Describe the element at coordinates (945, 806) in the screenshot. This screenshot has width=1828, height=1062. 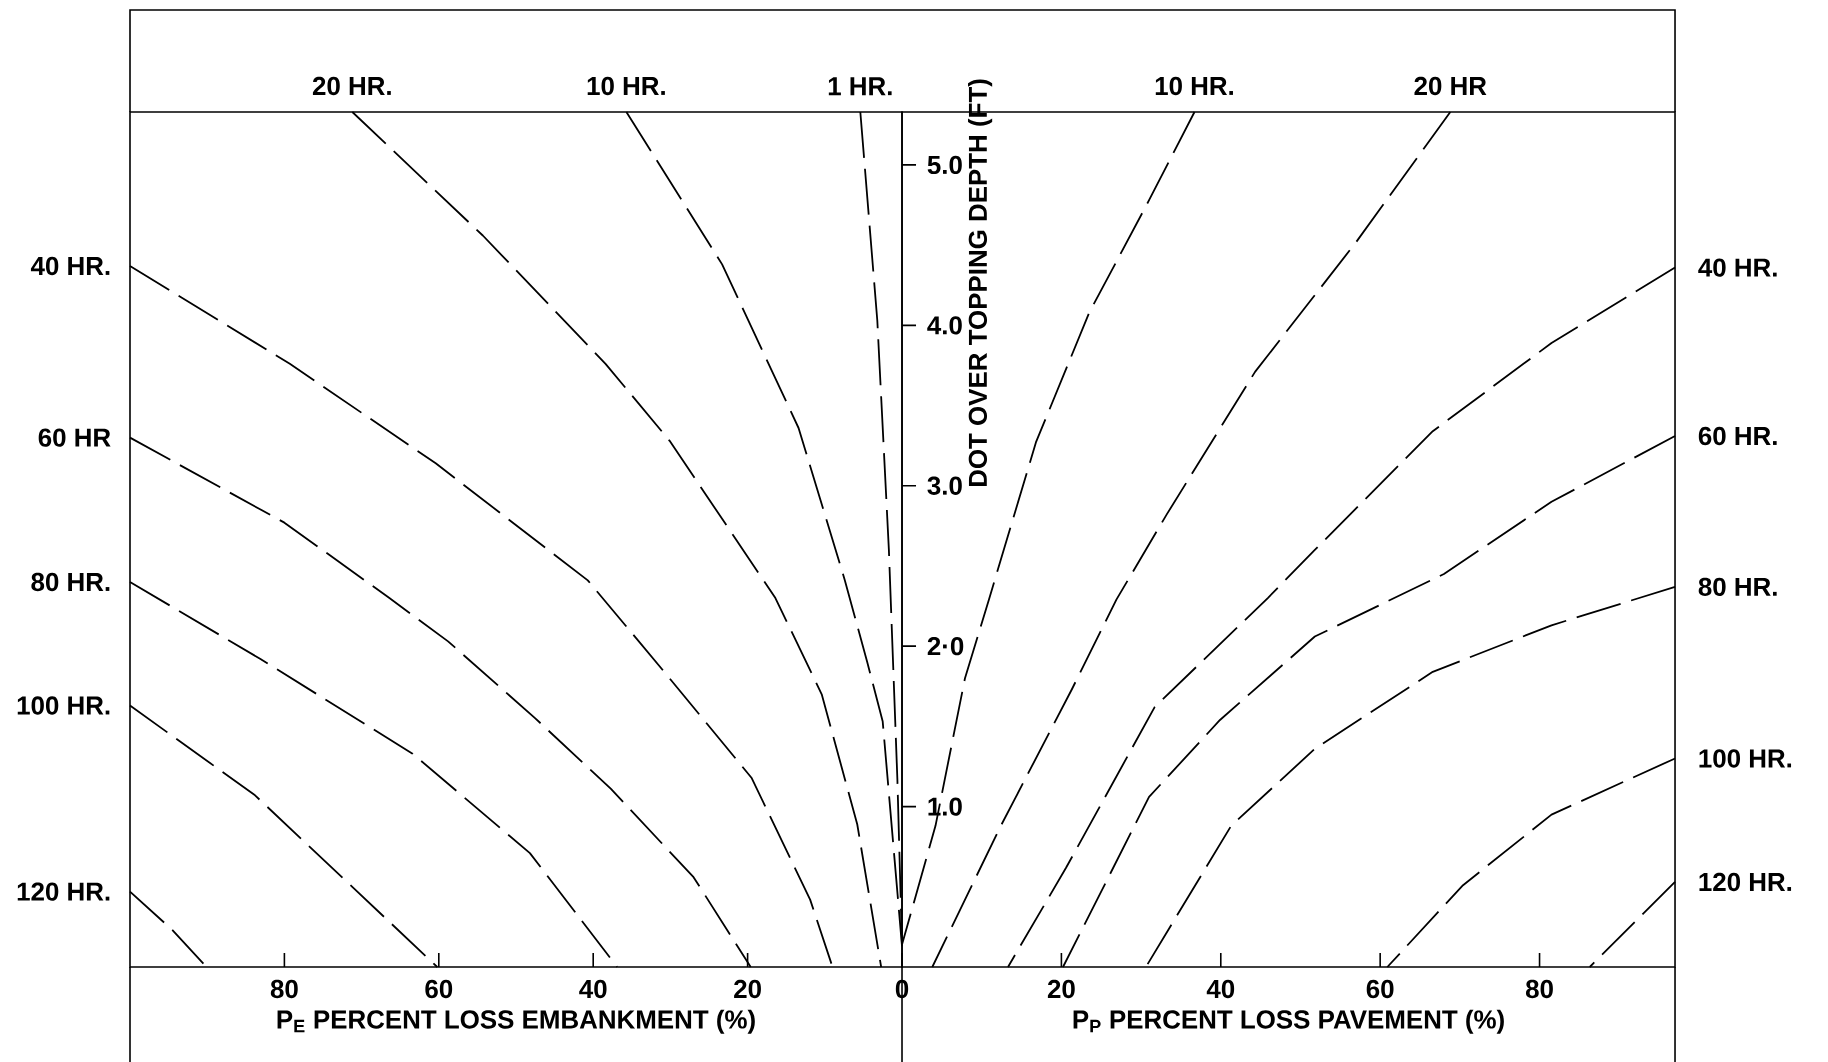
I see `y-tick-label: 1.0` at that location.